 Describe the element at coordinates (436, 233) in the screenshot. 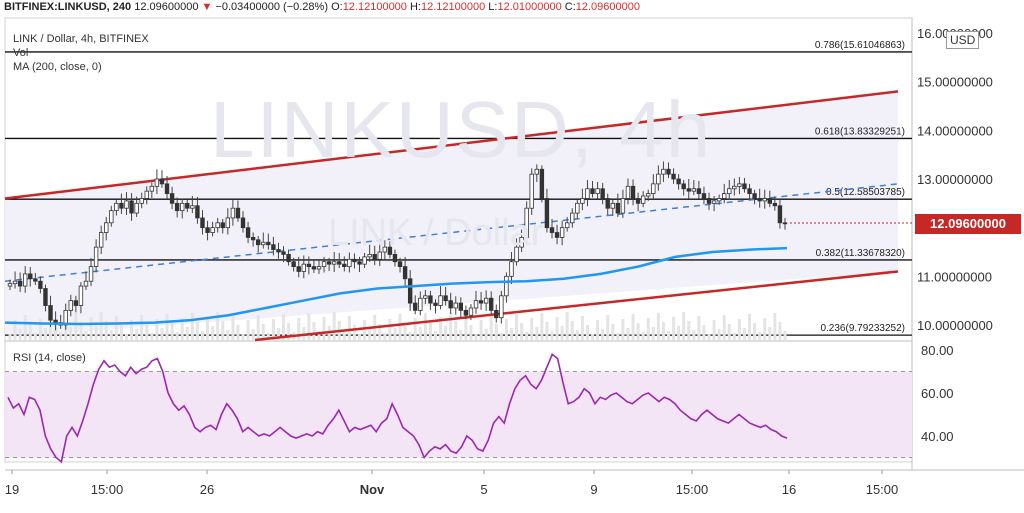

I see `watermark-description: LINK / Dollar` at that location.